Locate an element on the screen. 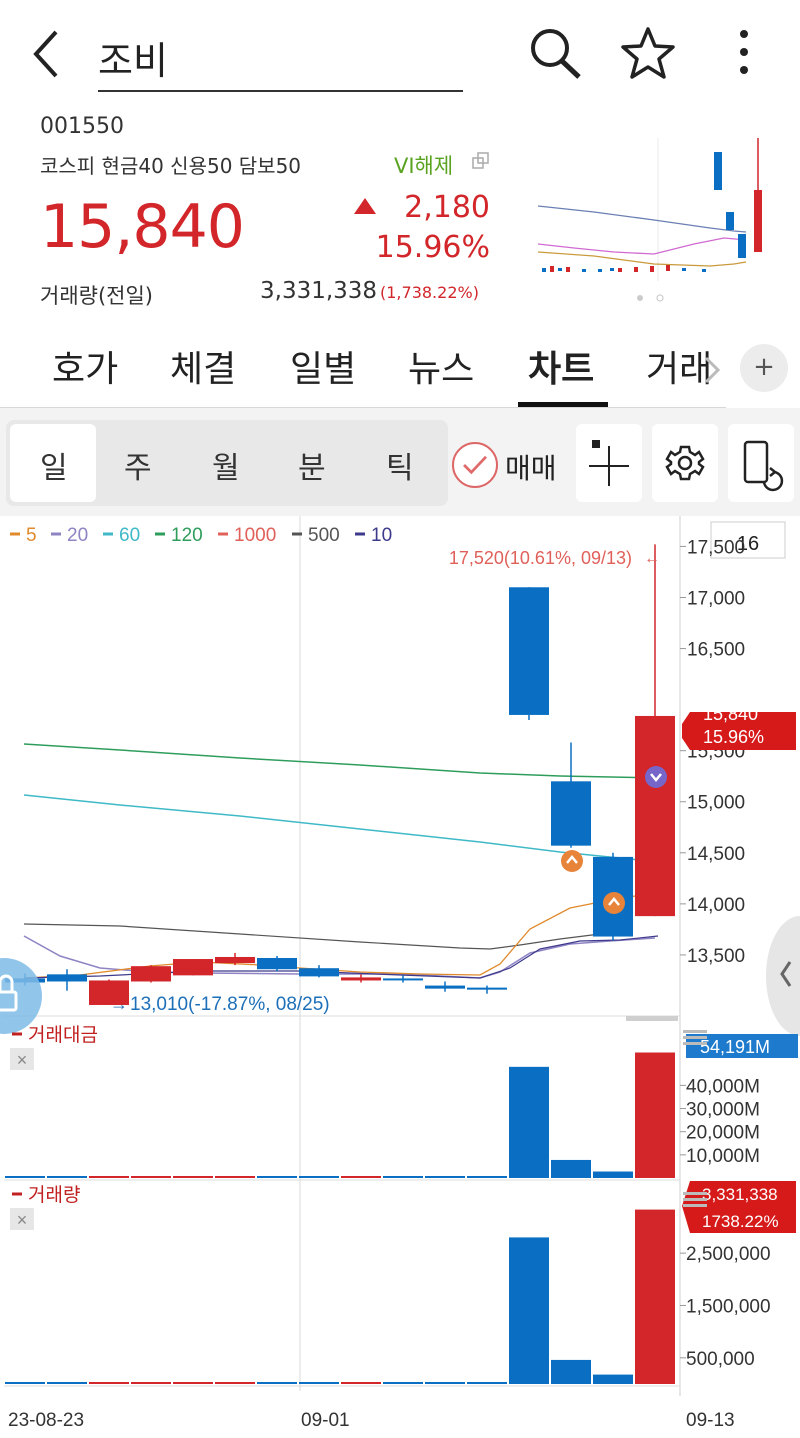  legend-label-20: 20 is located at coordinates (77, 535).